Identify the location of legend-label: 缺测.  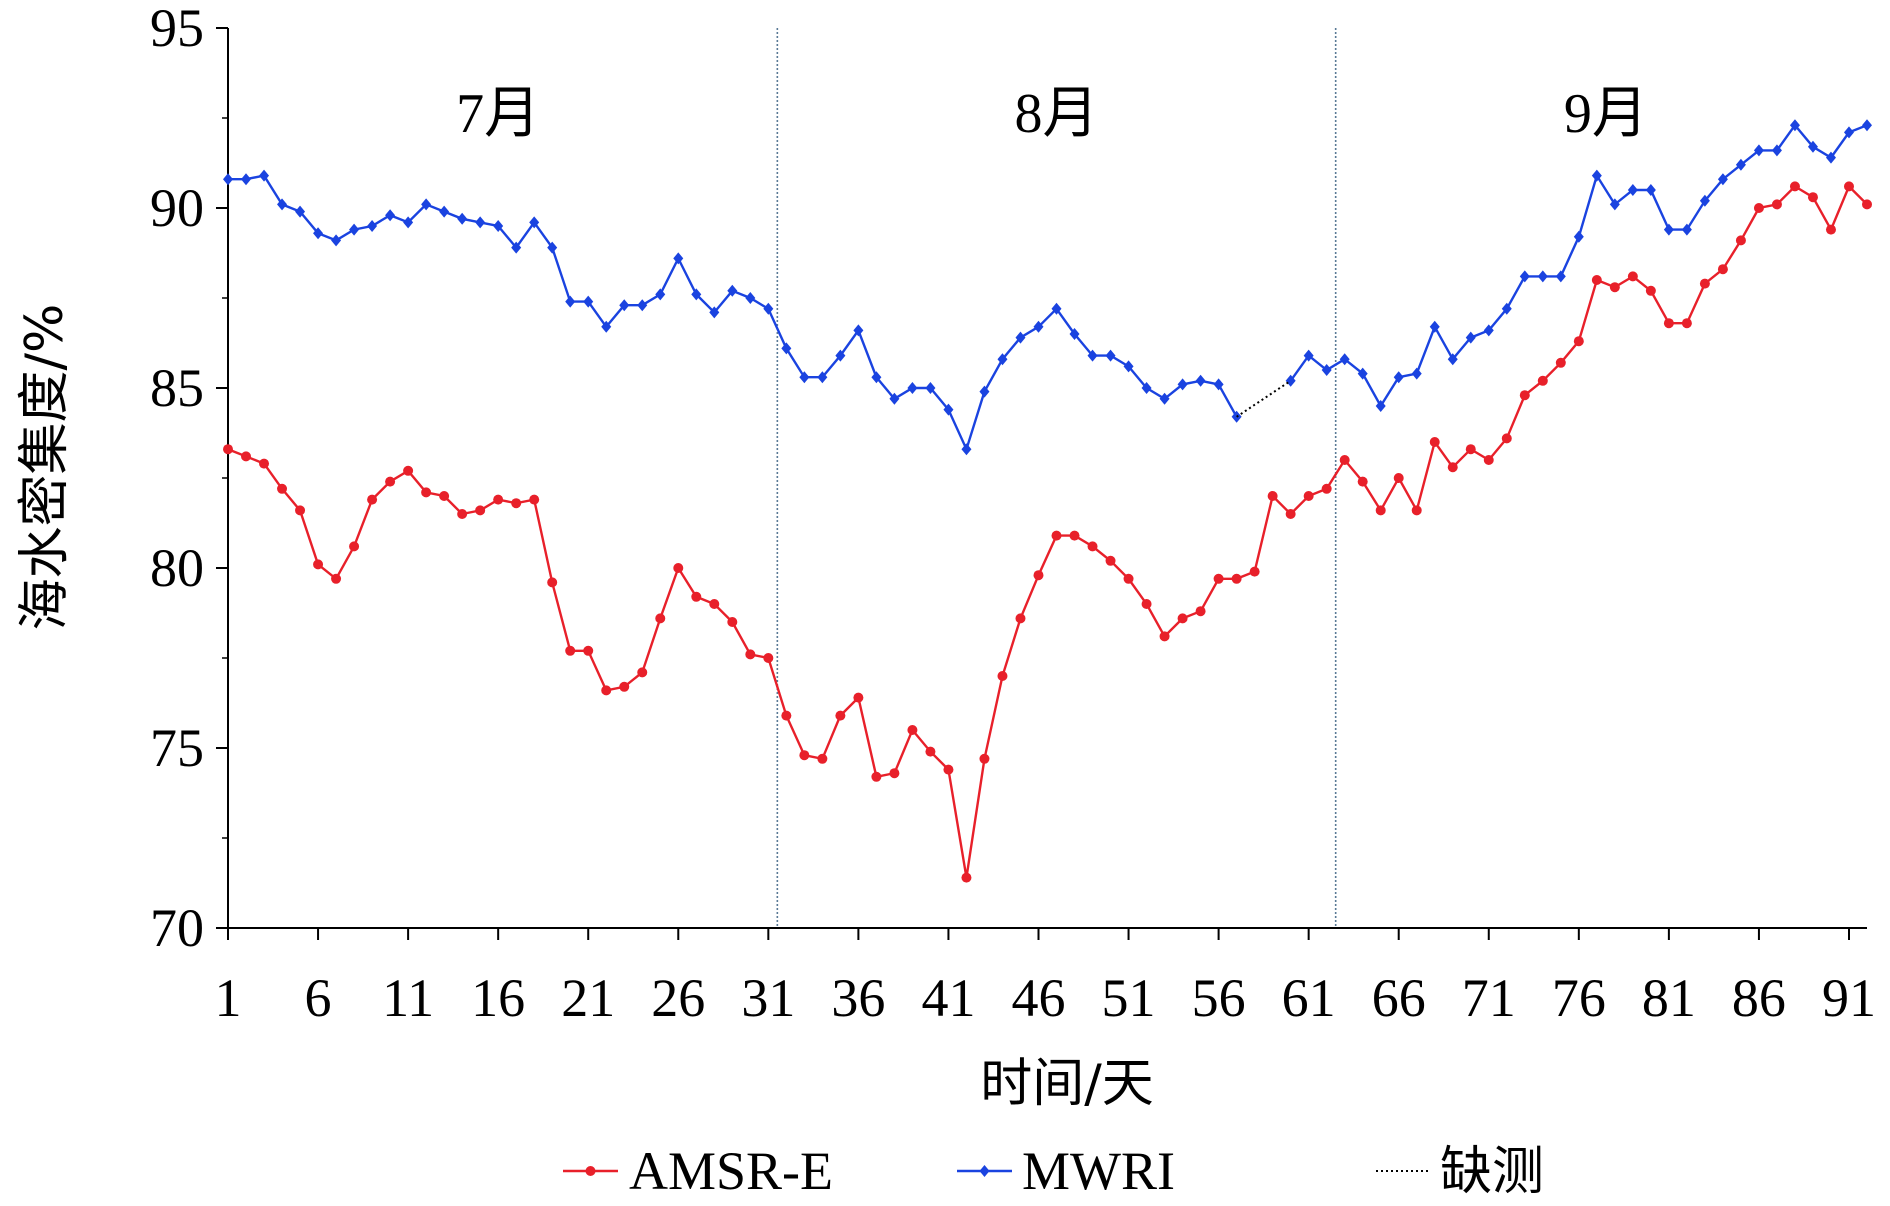
(1492, 1172).